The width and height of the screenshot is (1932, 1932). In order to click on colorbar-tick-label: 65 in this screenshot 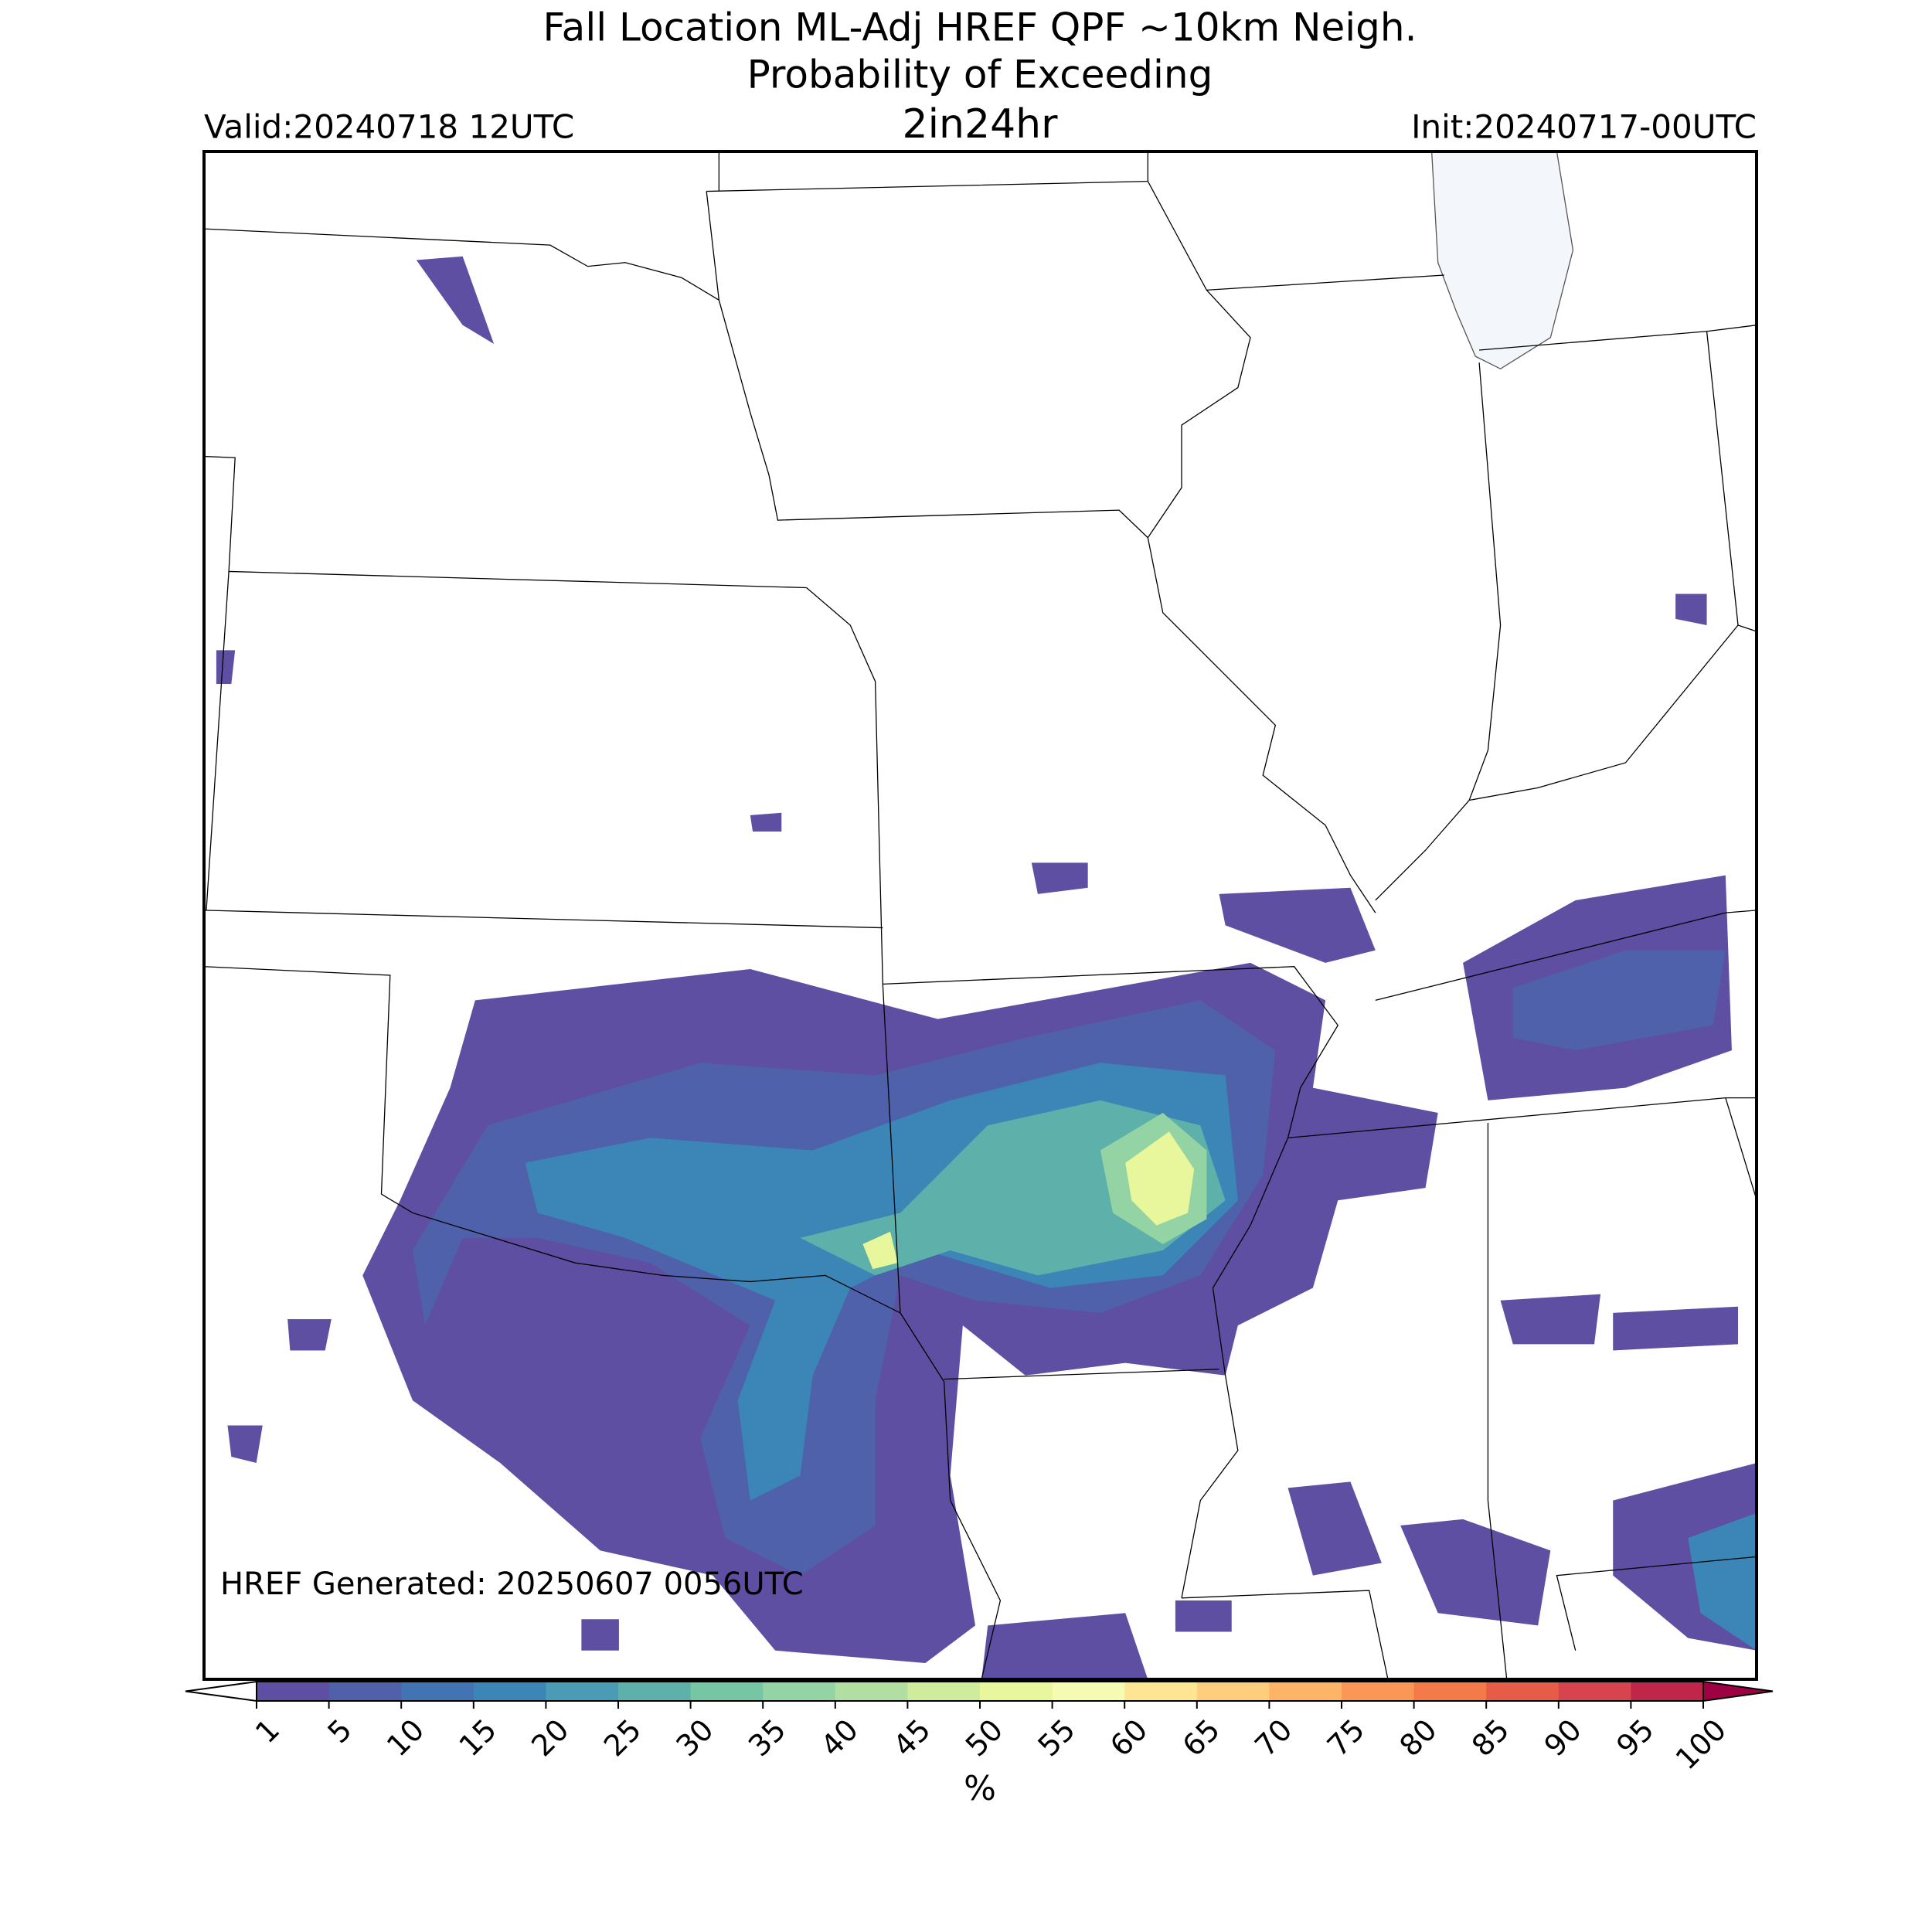, I will do `click(1201, 1738)`.